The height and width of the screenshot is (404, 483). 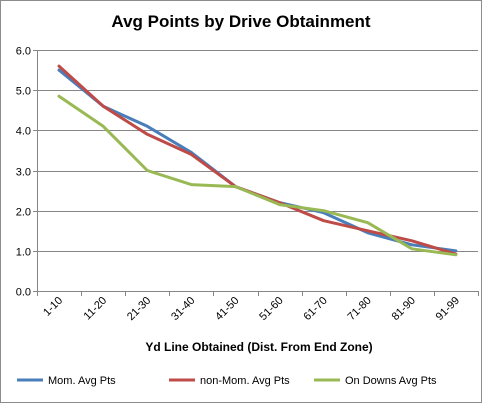 What do you see at coordinates (23, 132) in the screenshot?
I see `y-tick-label: 4.0` at bounding box center [23, 132].